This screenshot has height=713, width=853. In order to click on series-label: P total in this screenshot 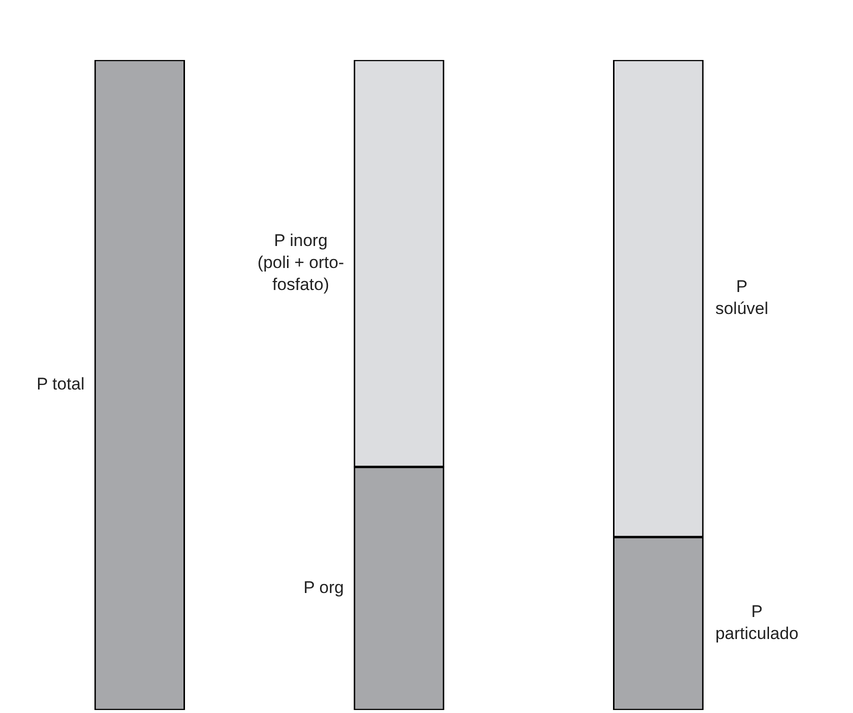, I will do `click(60, 384)`.